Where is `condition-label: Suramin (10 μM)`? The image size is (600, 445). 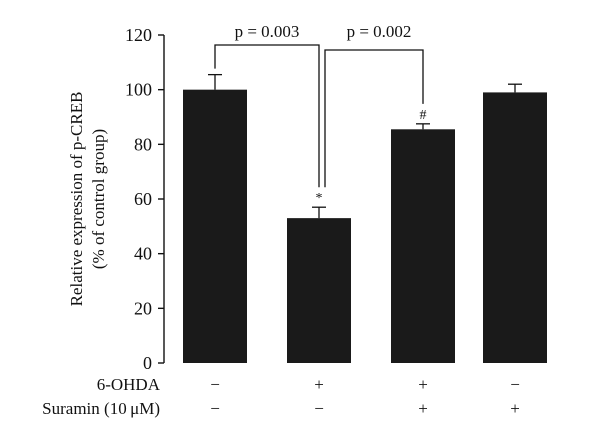
condition-label: Suramin (10 μM) is located at coordinates (101, 408).